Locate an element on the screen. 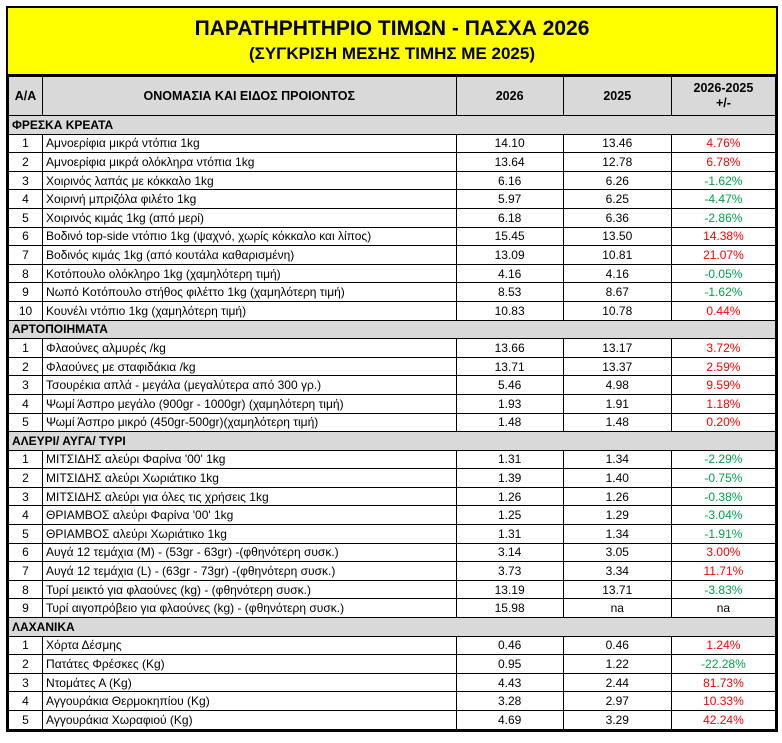 The width and height of the screenshot is (782, 743). price-2026: 14.10 is located at coordinates (509, 143).